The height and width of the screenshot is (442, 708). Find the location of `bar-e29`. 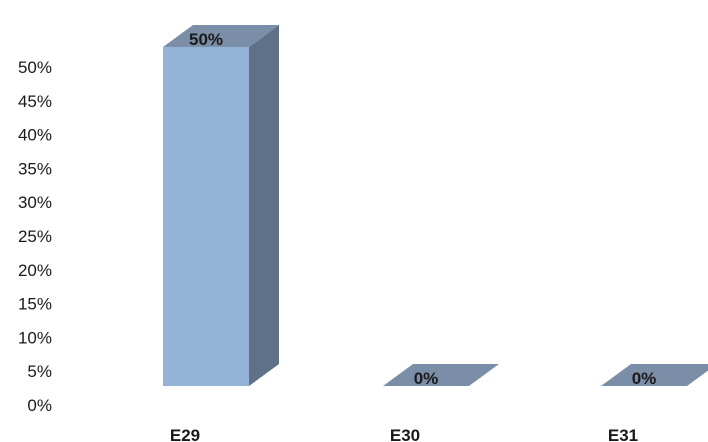

bar-e29 is located at coordinates (221, 205).